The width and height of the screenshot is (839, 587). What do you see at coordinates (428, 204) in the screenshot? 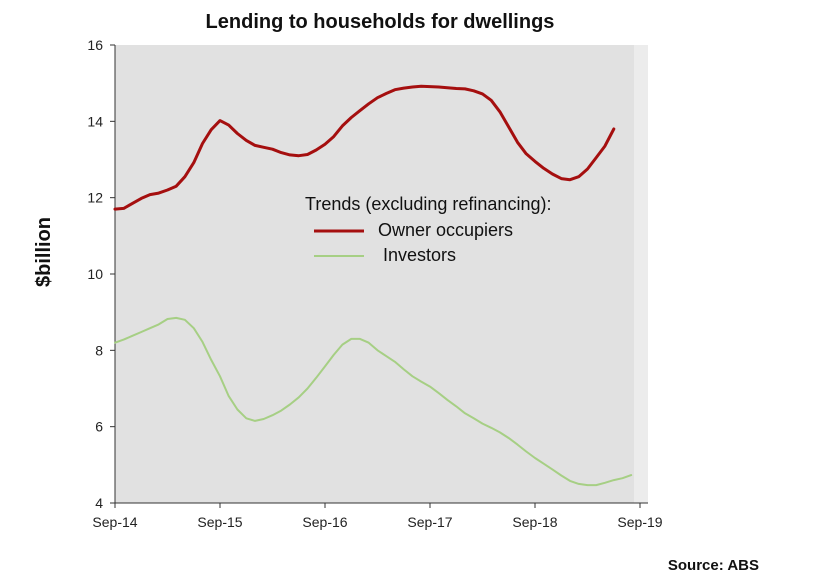
I see `legend-title: Trends (excluding refinancing):` at bounding box center [428, 204].